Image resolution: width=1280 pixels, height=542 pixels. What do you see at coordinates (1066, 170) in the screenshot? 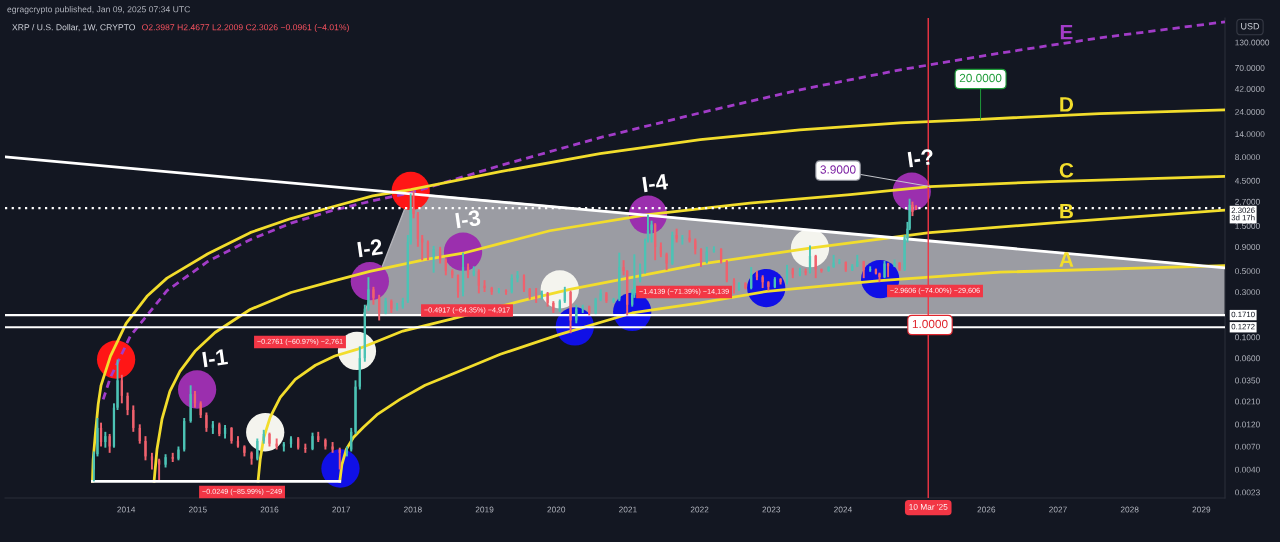
I see `series-label: C` at bounding box center [1066, 170].